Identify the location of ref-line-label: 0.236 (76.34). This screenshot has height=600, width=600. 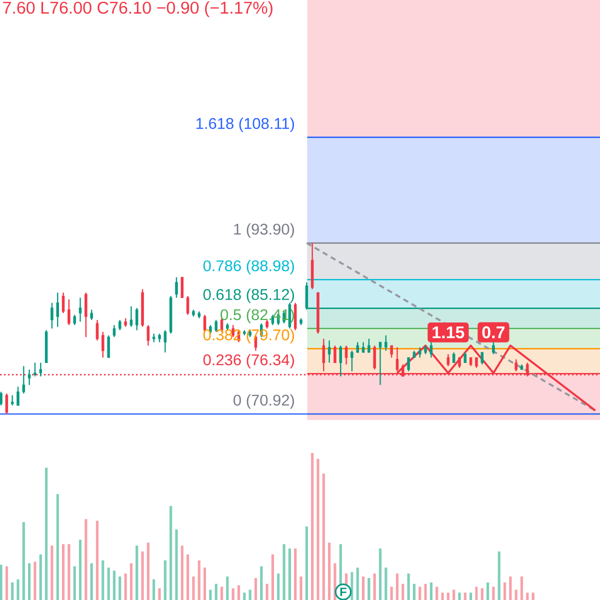
(248, 361).